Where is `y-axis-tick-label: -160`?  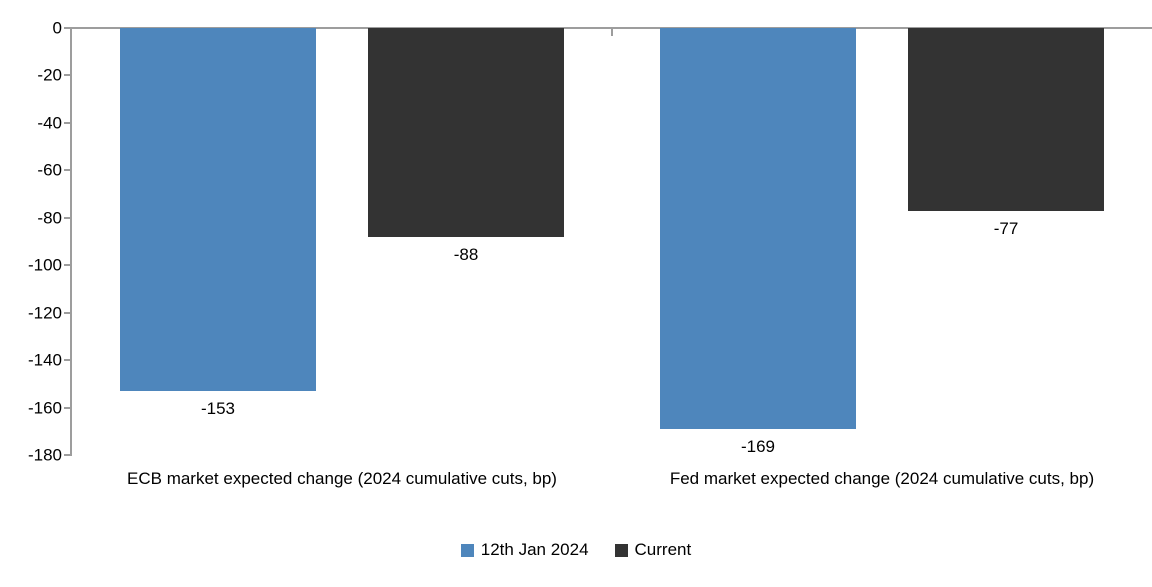
y-axis-tick-label: -160 is located at coordinates (44, 408).